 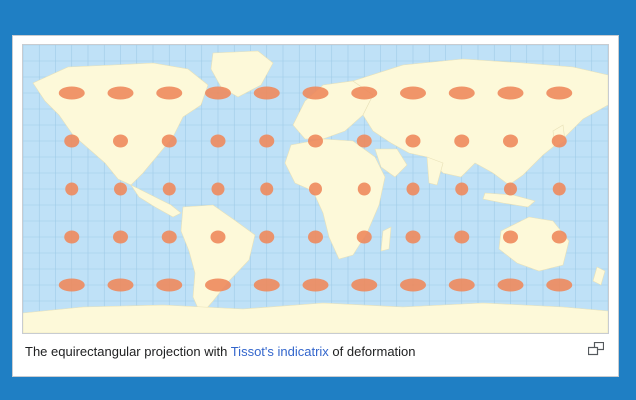 What do you see at coordinates (599, 276) in the screenshot?
I see `new-zealand` at bounding box center [599, 276].